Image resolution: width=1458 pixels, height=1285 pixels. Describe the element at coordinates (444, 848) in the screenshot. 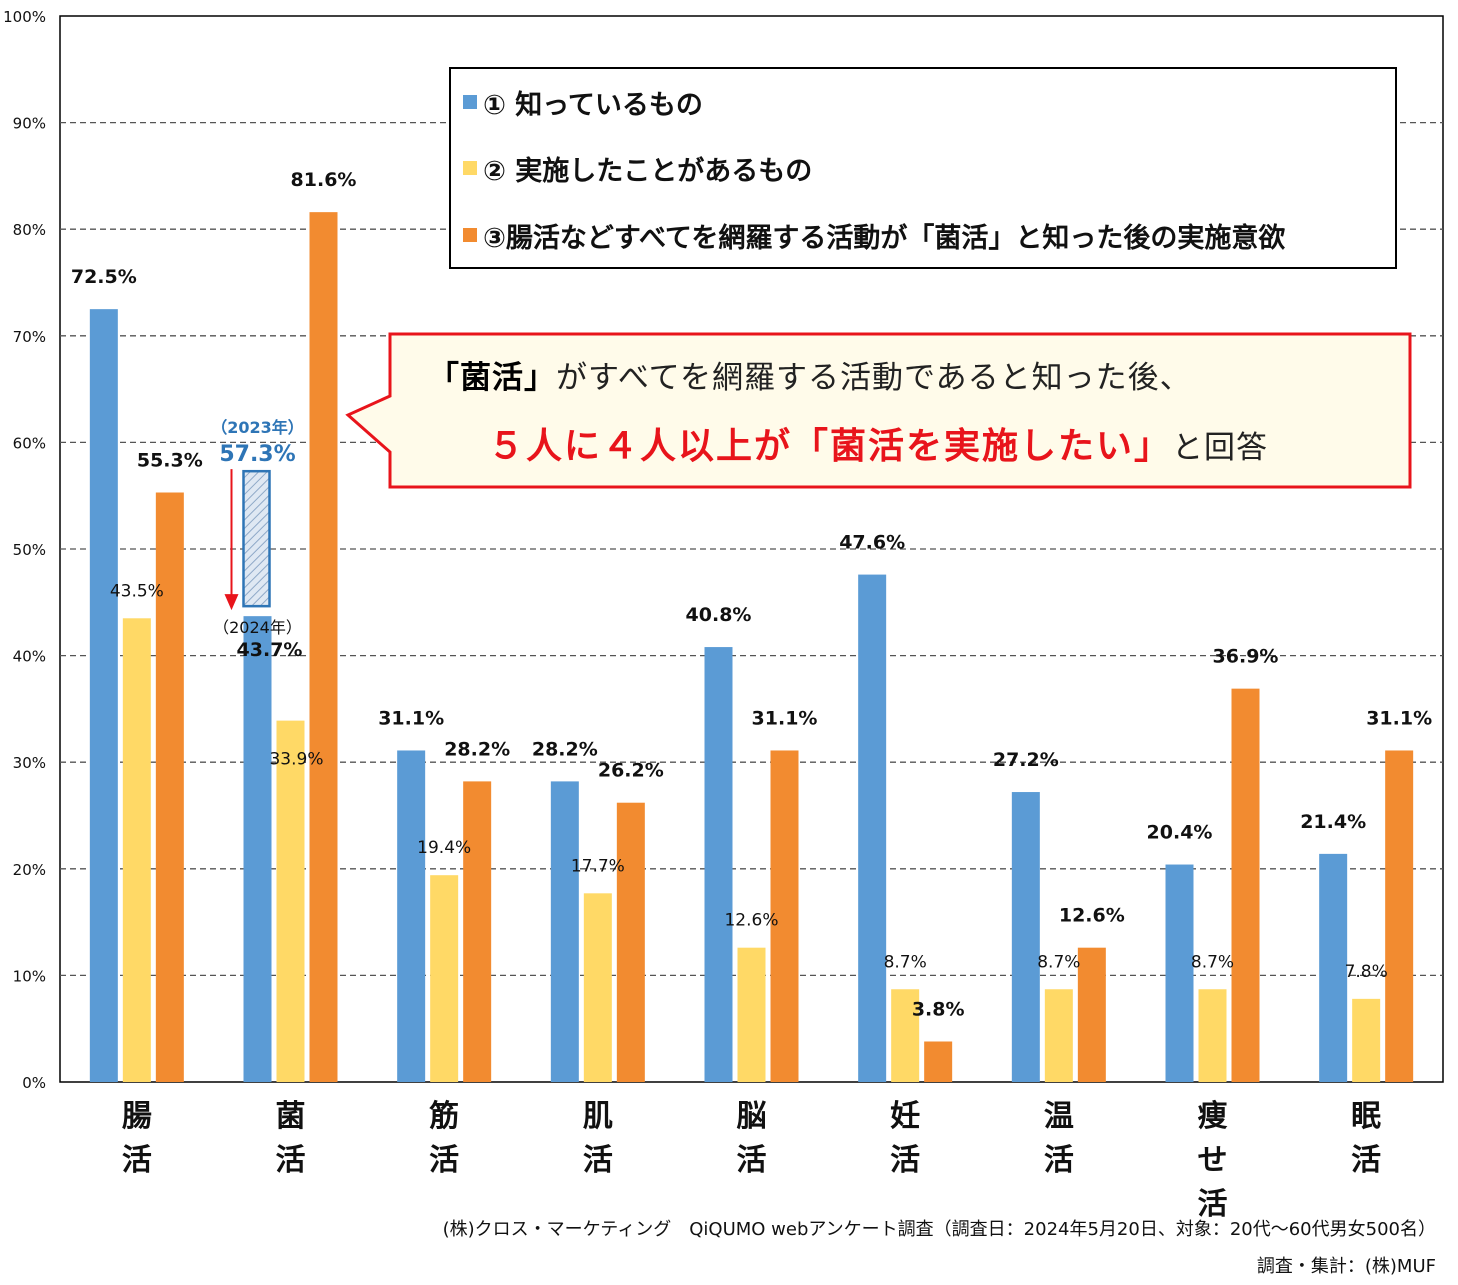

I see `data-label-done: 19.4%` at that location.